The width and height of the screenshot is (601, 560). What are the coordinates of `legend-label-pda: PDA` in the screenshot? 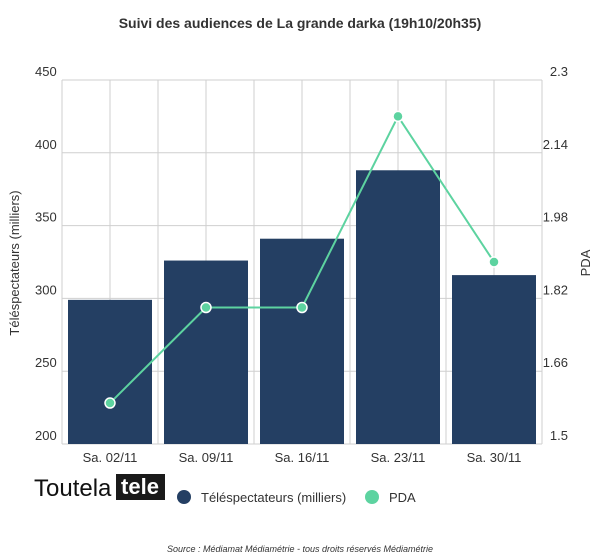 It's located at (402, 497).